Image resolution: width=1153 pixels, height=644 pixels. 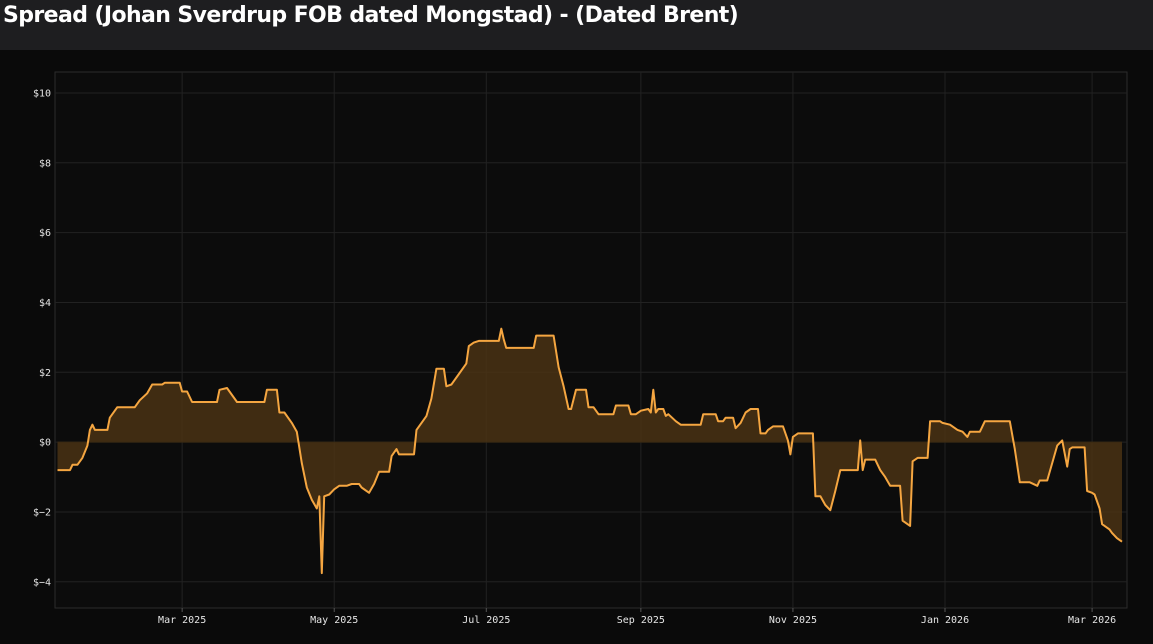 I want to click on y-tick-label: $4, so click(x=45, y=303).